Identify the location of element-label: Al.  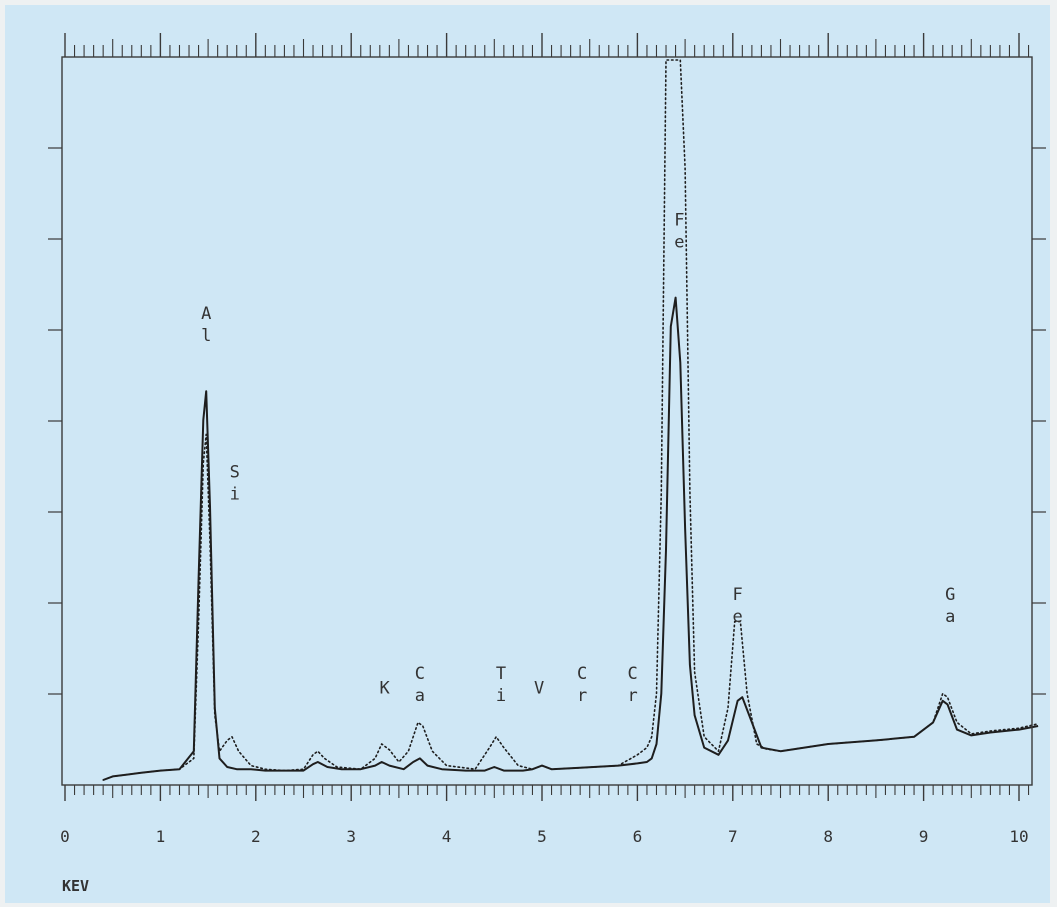
(206, 325).